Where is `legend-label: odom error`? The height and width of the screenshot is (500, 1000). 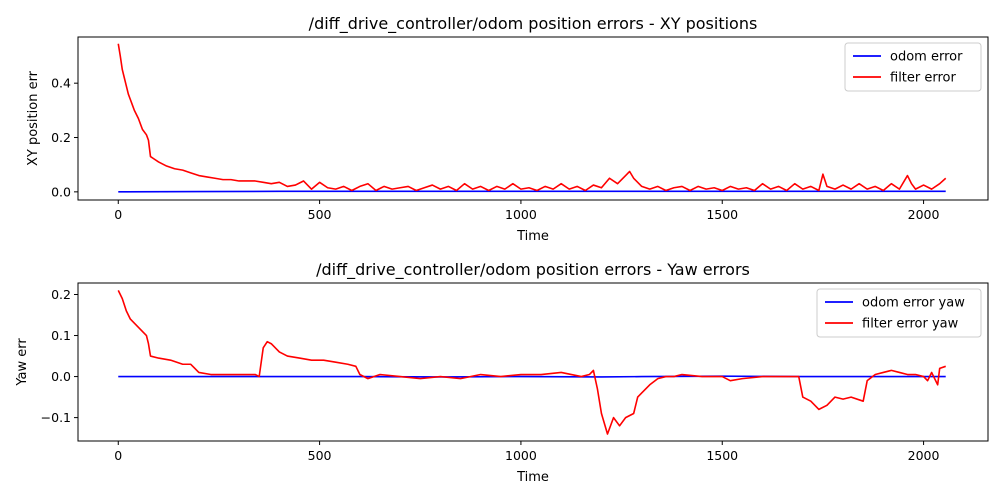
legend-label: odom error is located at coordinates (926, 57).